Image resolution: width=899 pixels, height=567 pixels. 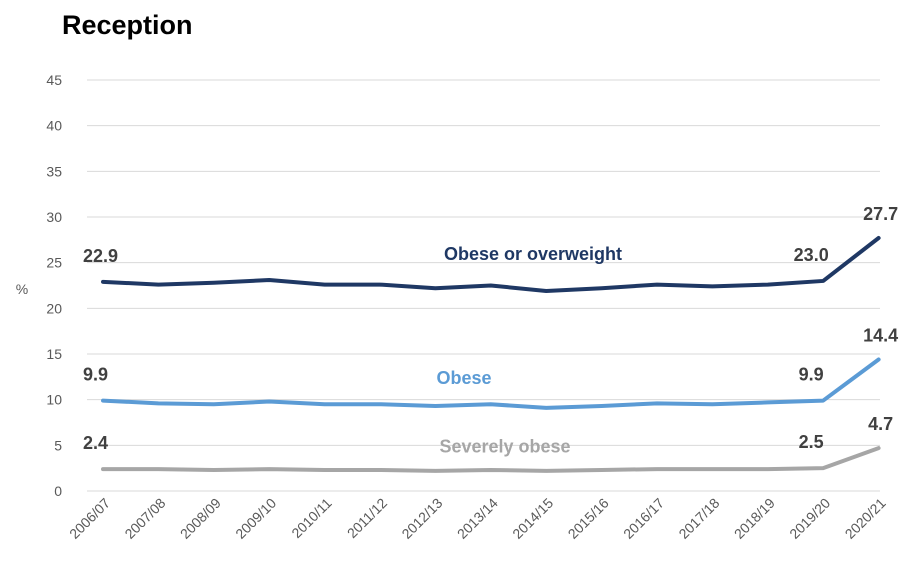 What do you see at coordinates (54, 400) in the screenshot?
I see `y-tick-label: 10` at bounding box center [54, 400].